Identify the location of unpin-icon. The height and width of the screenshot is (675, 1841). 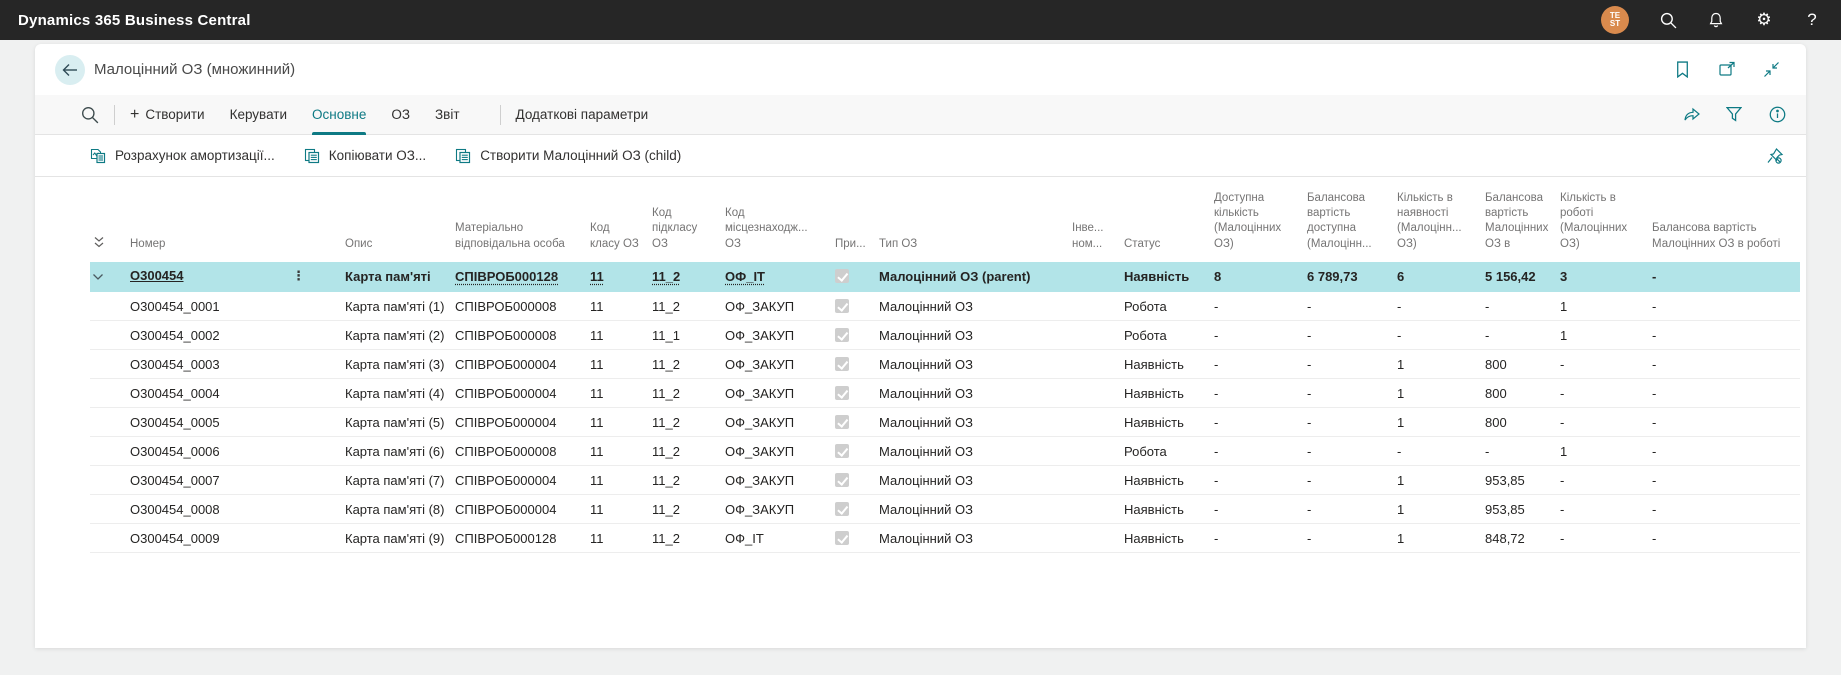
(1775, 156).